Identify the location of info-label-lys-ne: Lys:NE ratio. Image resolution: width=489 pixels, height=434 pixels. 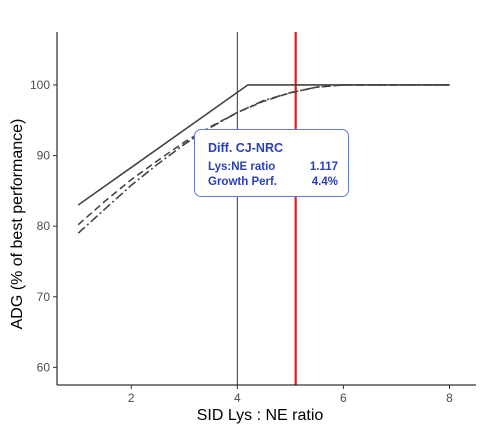
(242, 167).